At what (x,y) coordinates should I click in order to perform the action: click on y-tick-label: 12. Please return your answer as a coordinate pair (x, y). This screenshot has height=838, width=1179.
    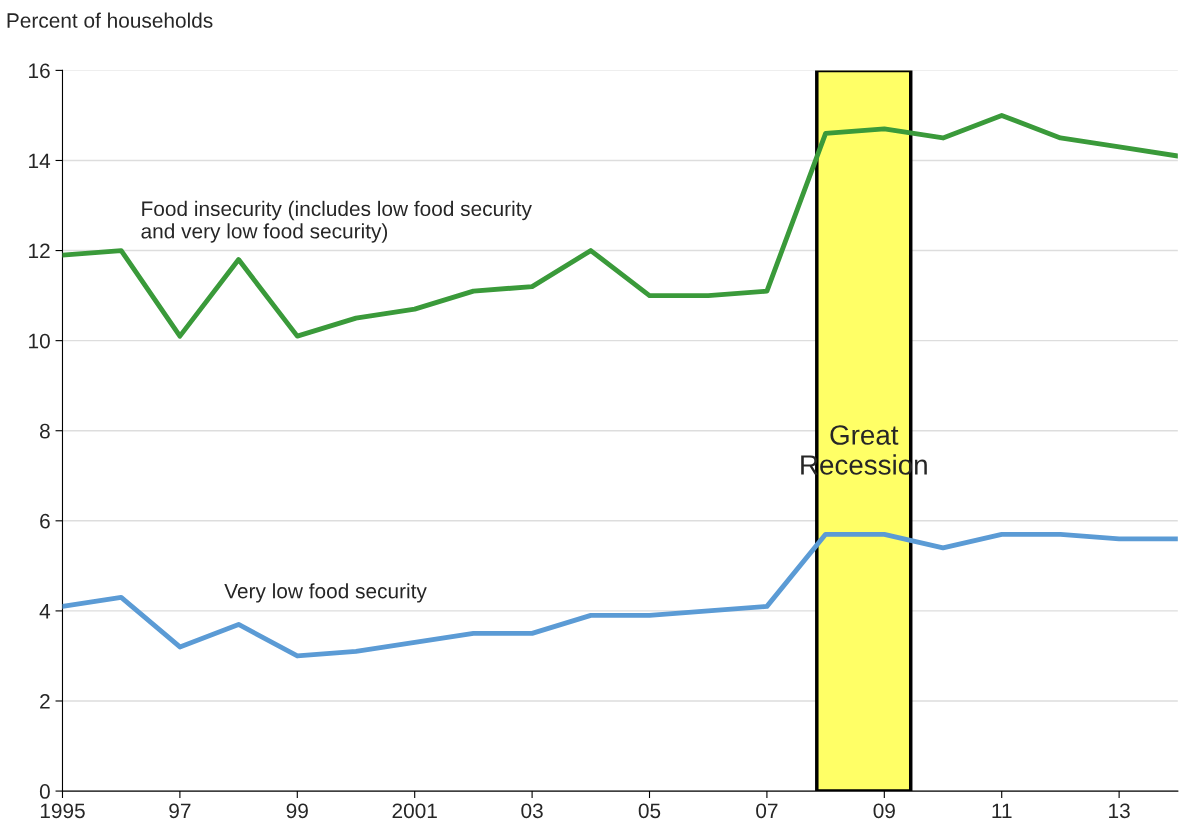
    Looking at the image, I should click on (39, 251).